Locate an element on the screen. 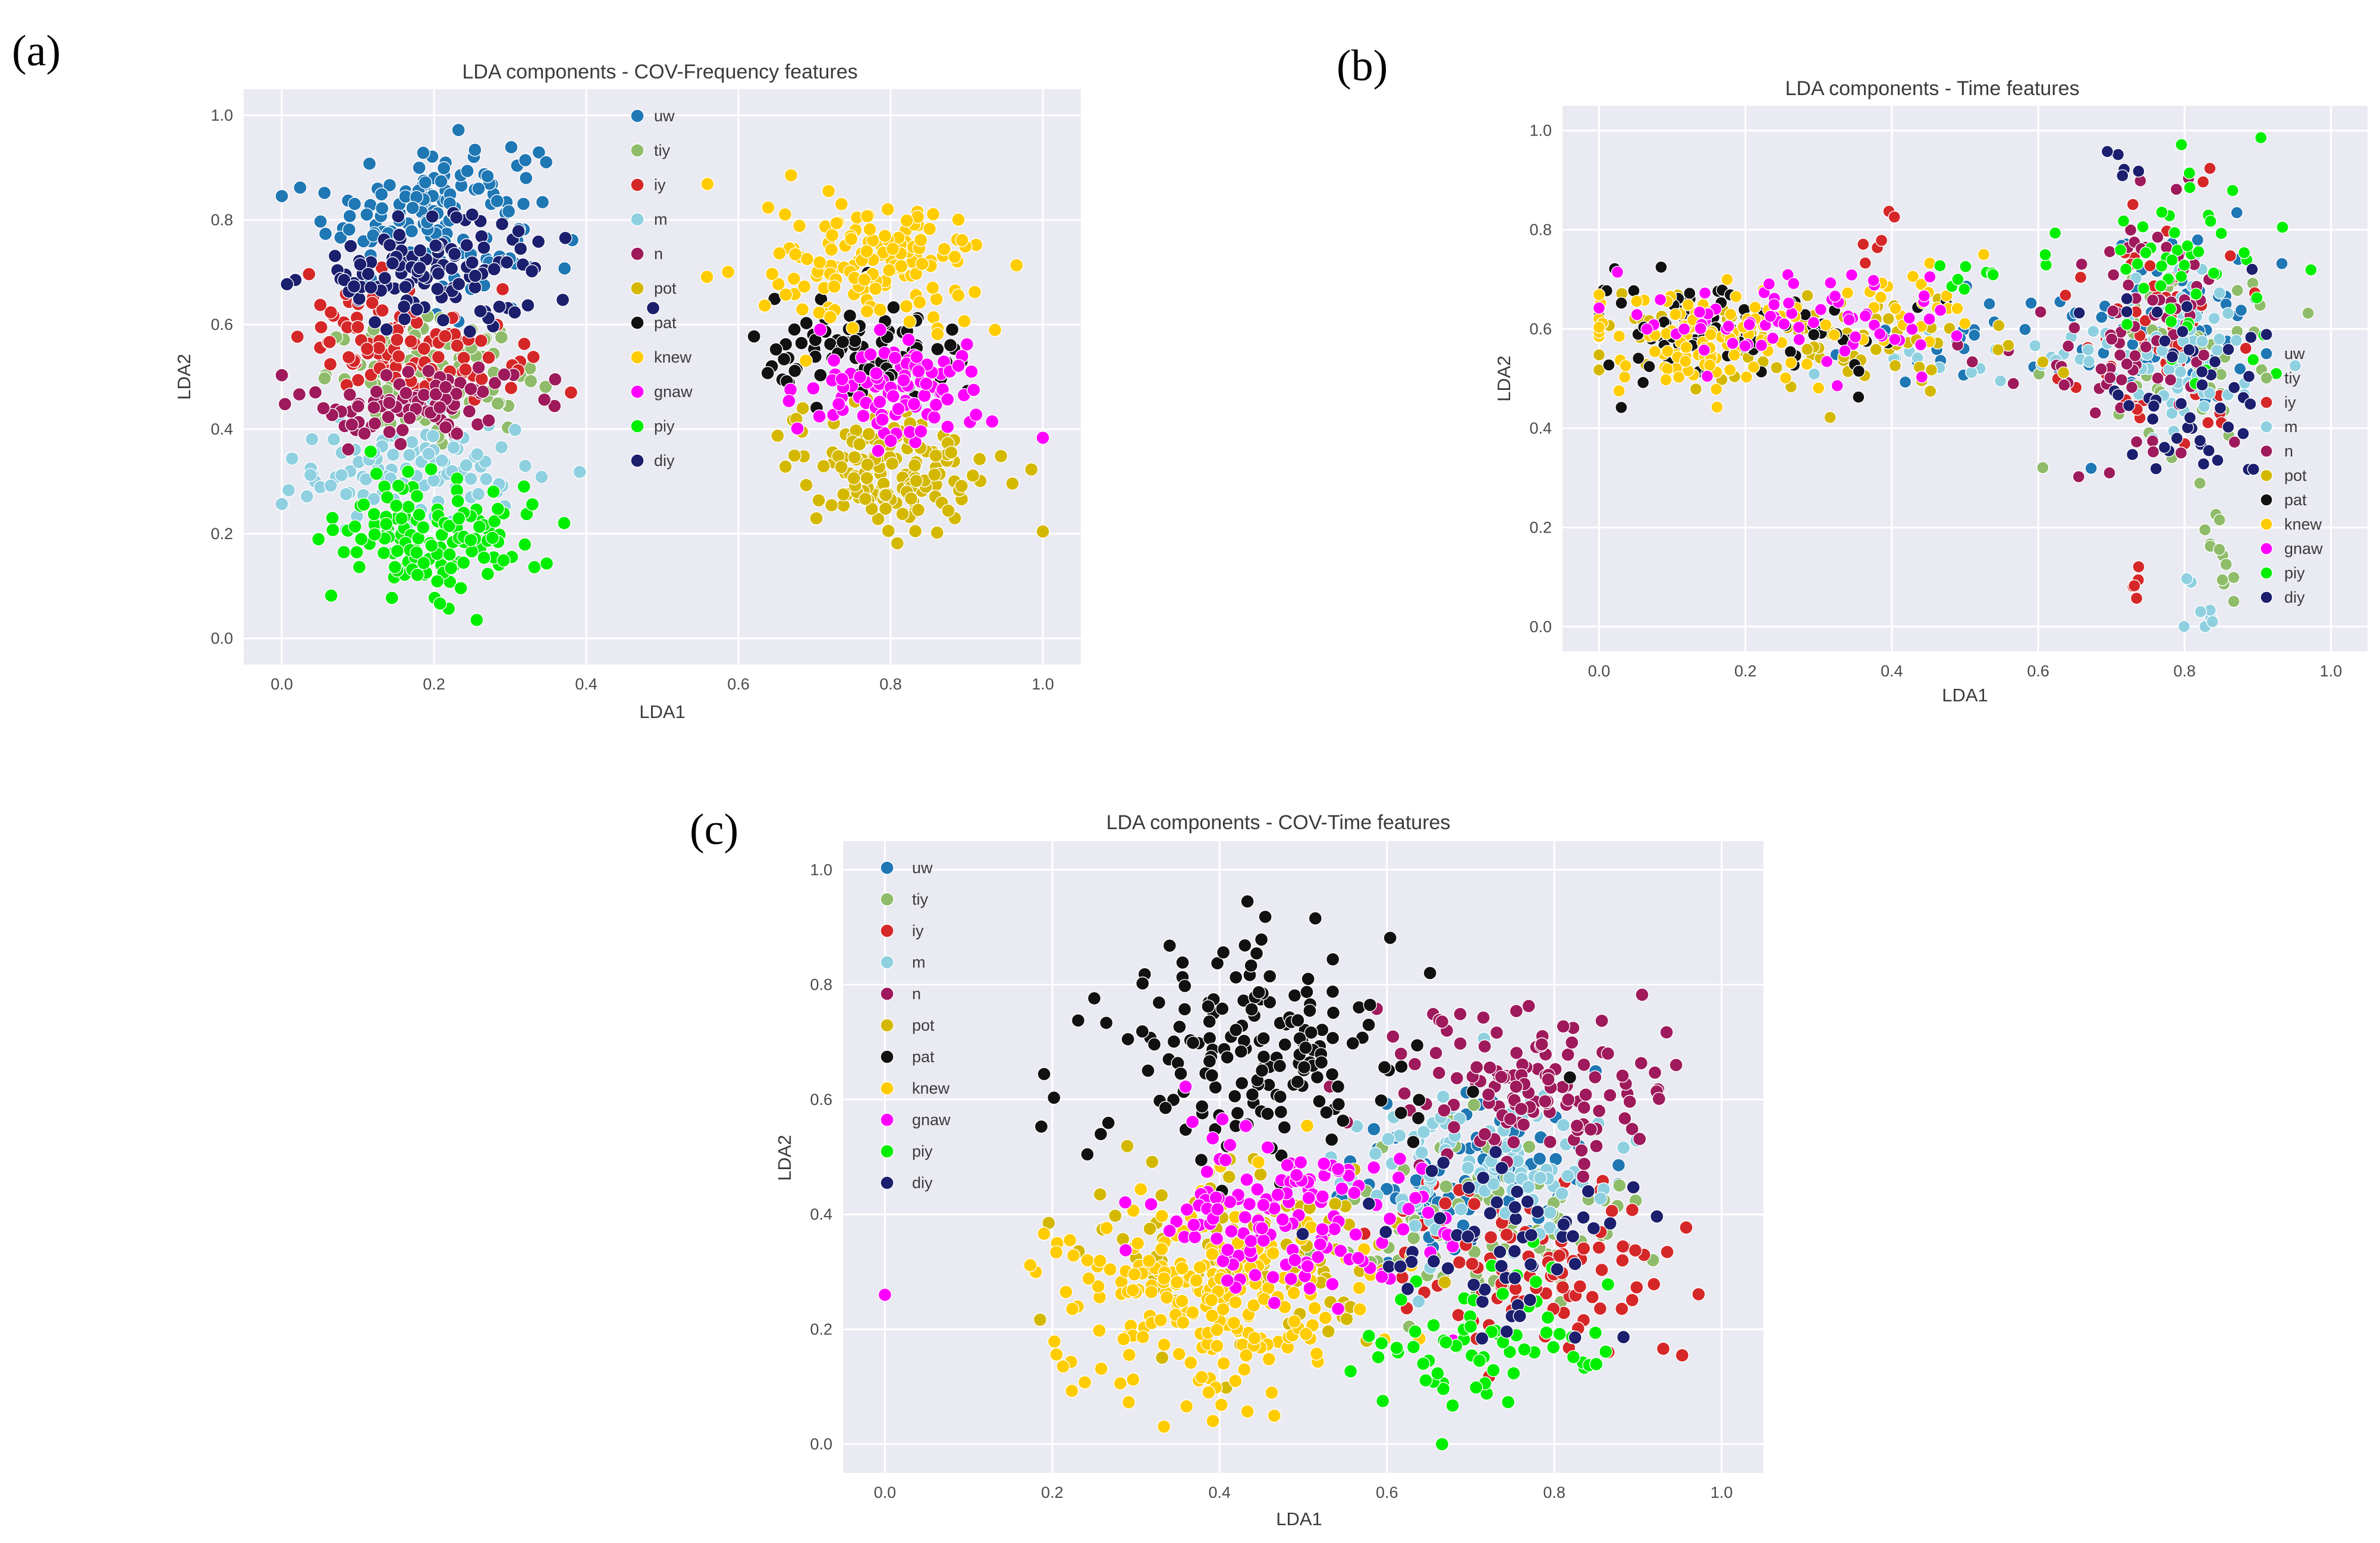  legend-marker-n-c is located at coordinates (887, 994).